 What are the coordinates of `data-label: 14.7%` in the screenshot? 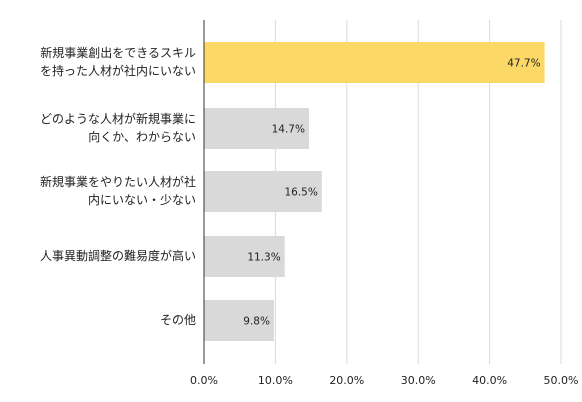 It's located at (288, 130).